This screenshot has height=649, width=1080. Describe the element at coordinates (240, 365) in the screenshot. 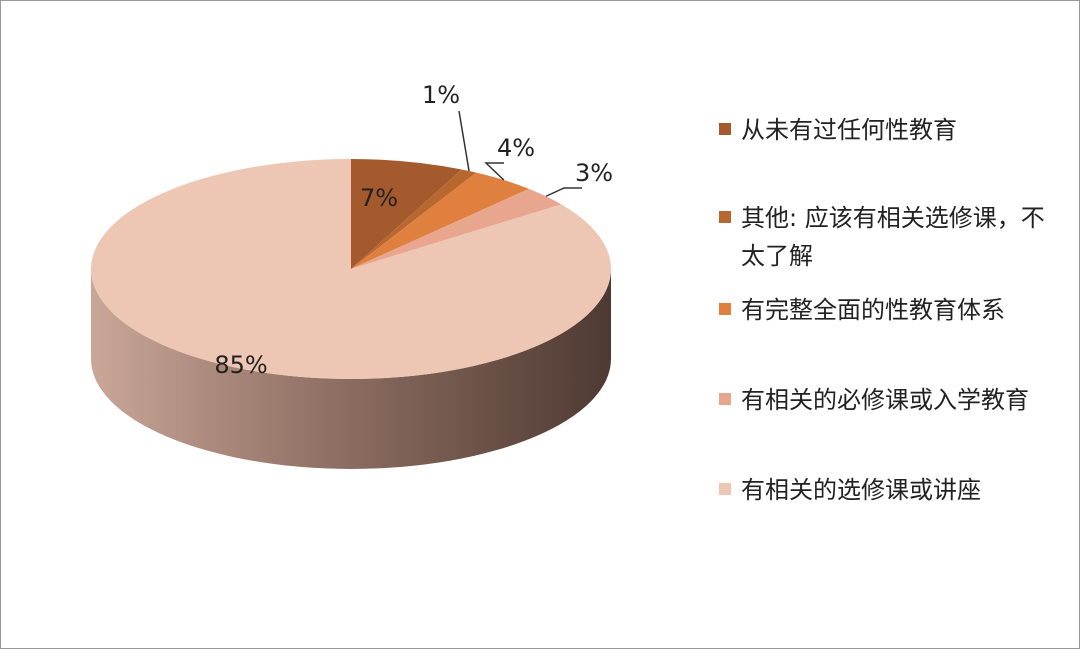

I see `data-label: 85%` at that location.